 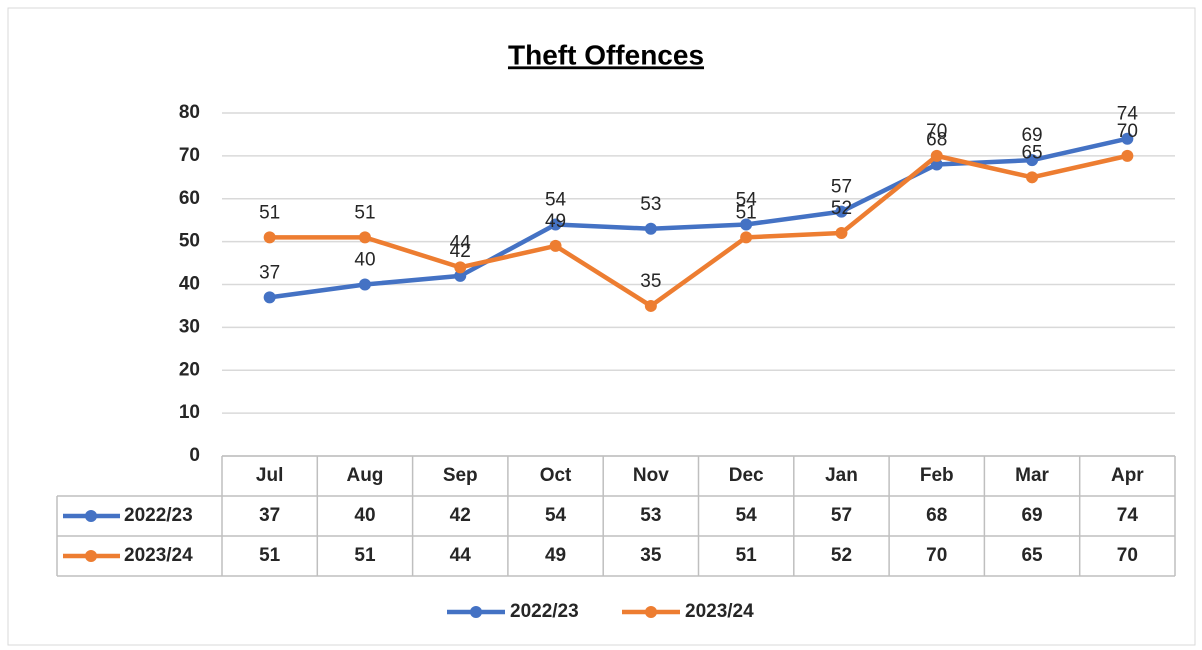 What do you see at coordinates (719, 611) in the screenshot?
I see `legend-label: 2023/24` at bounding box center [719, 611].